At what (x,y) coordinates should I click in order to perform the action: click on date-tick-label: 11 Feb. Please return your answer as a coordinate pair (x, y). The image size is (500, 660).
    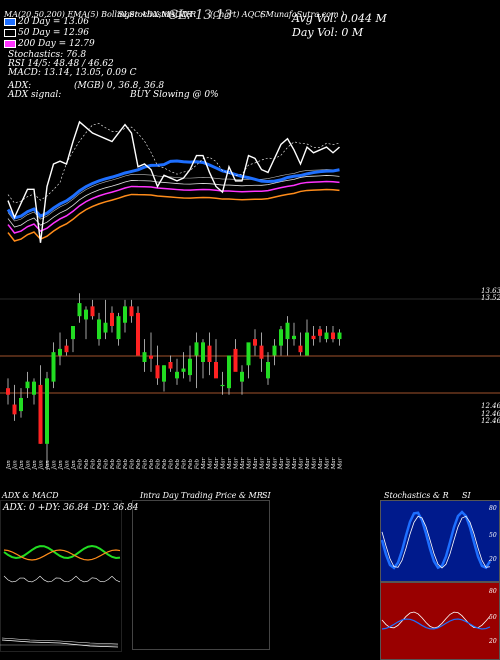
    Looking at the image, I should click on (133, 464).